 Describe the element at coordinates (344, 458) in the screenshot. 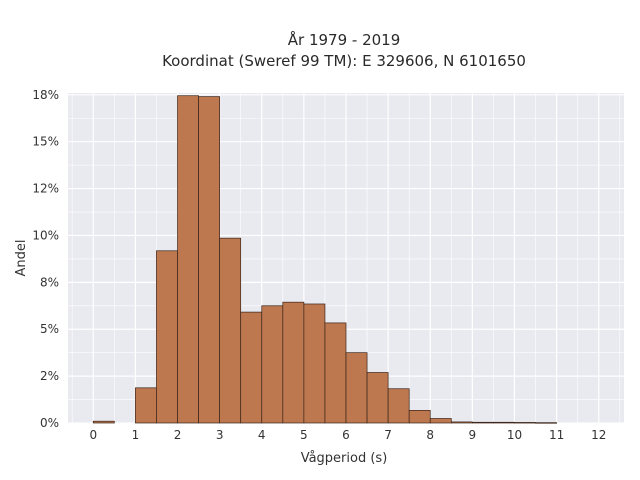

I see `x-axis-label: Vågperiod (s)` at that location.